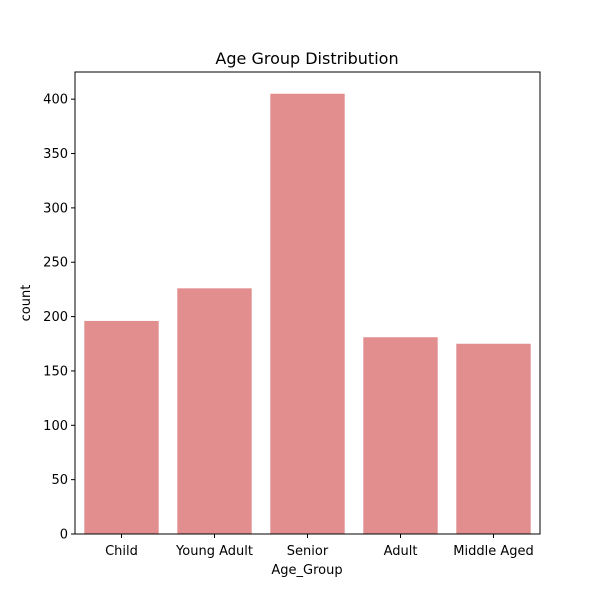  Describe the element at coordinates (308, 551) in the screenshot. I see `x-tick-label-senior: Senior` at that location.